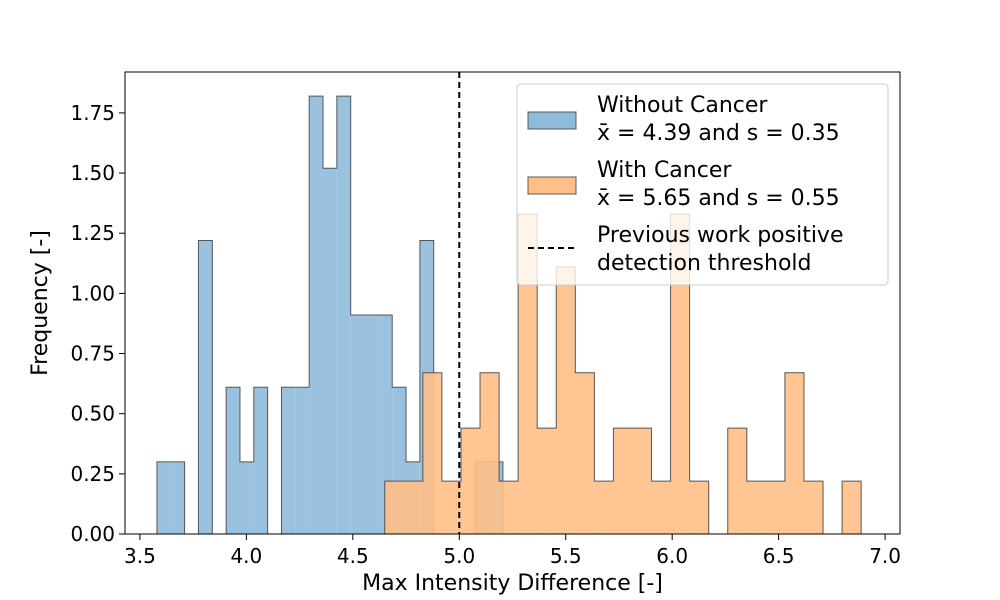  What do you see at coordinates (92, 173) in the screenshot?
I see `y-tick-label: 1.50` at bounding box center [92, 173].